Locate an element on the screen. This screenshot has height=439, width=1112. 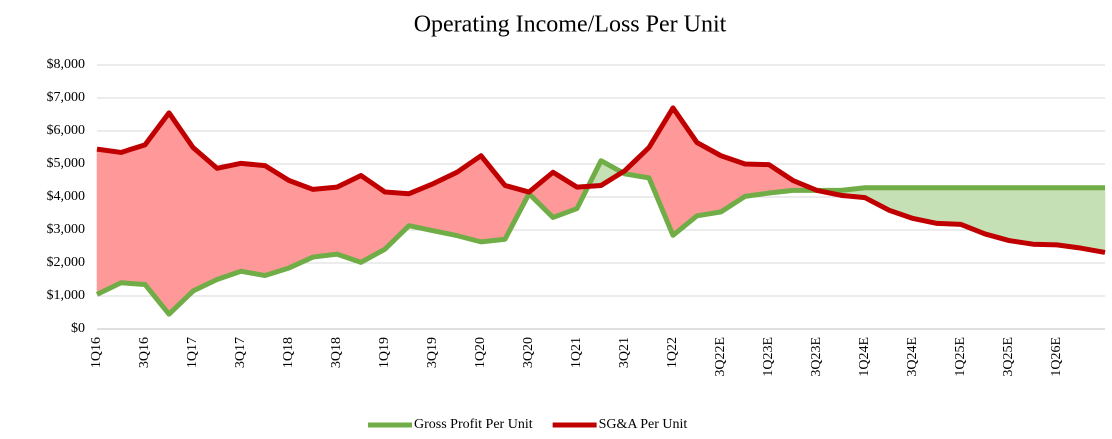
chart-title: Operating Income/Loss Per Unit is located at coordinates (570, 25).